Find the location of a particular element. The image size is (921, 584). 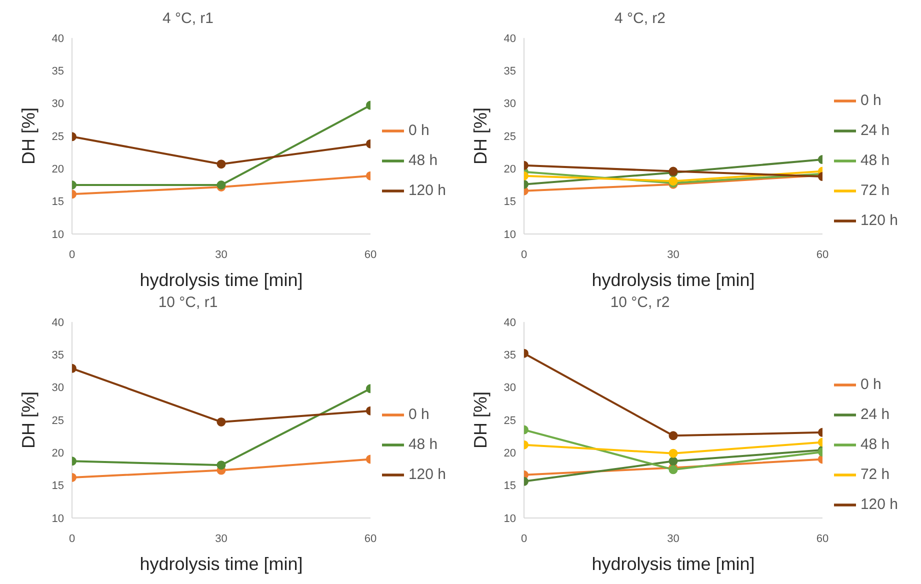

chart-title: 10 °C, r2 is located at coordinates (640, 303).